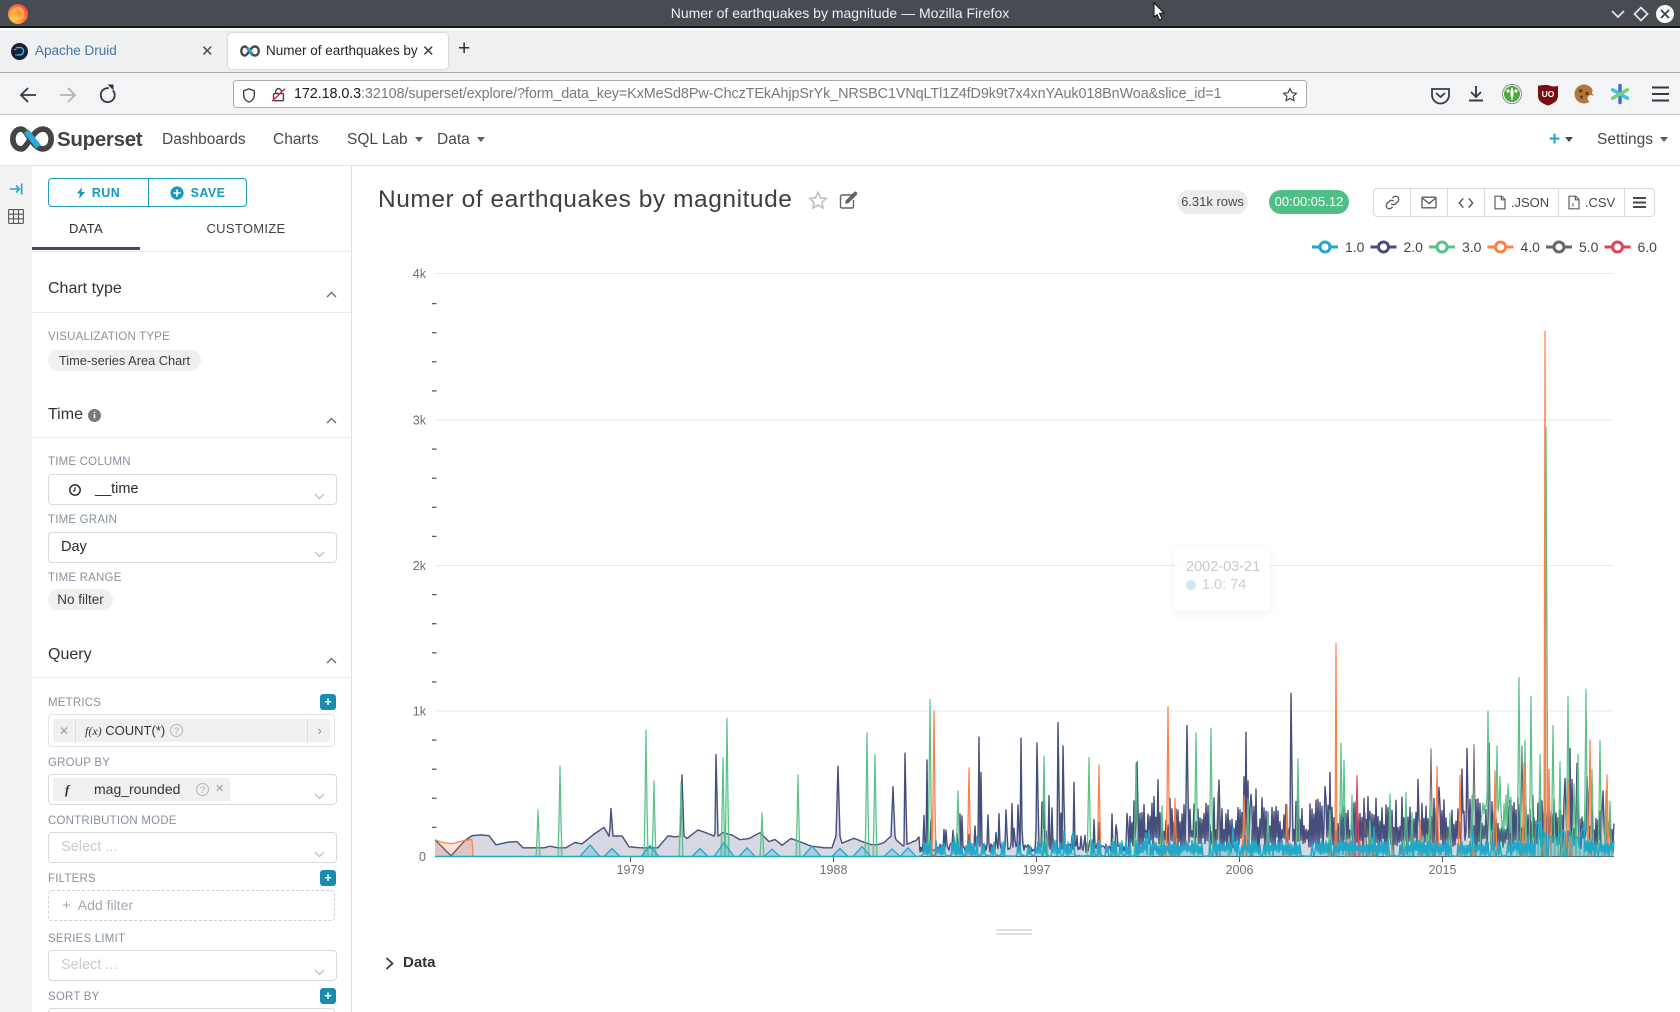  I want to click on svg-text: UO, so click(1548, 94).